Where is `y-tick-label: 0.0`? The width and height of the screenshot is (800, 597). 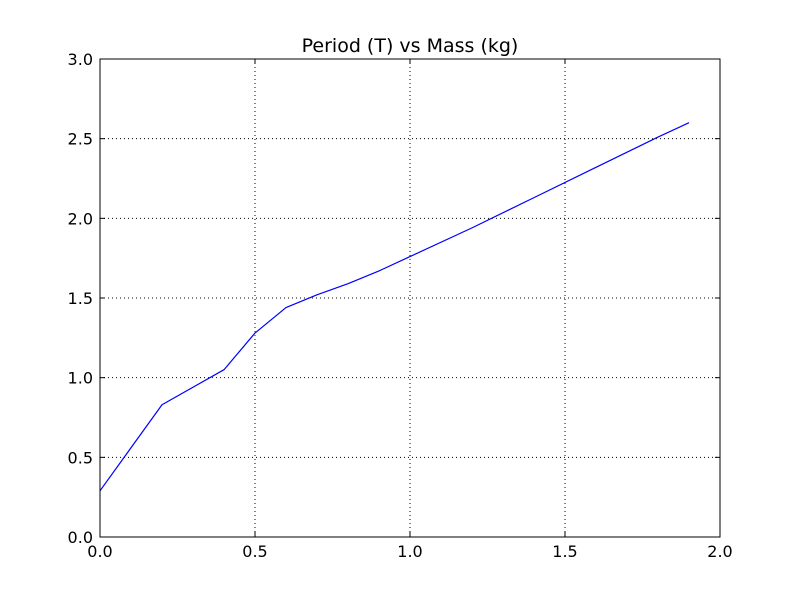 y-tick-label: 0.0 is located at coordinates (80, 537).